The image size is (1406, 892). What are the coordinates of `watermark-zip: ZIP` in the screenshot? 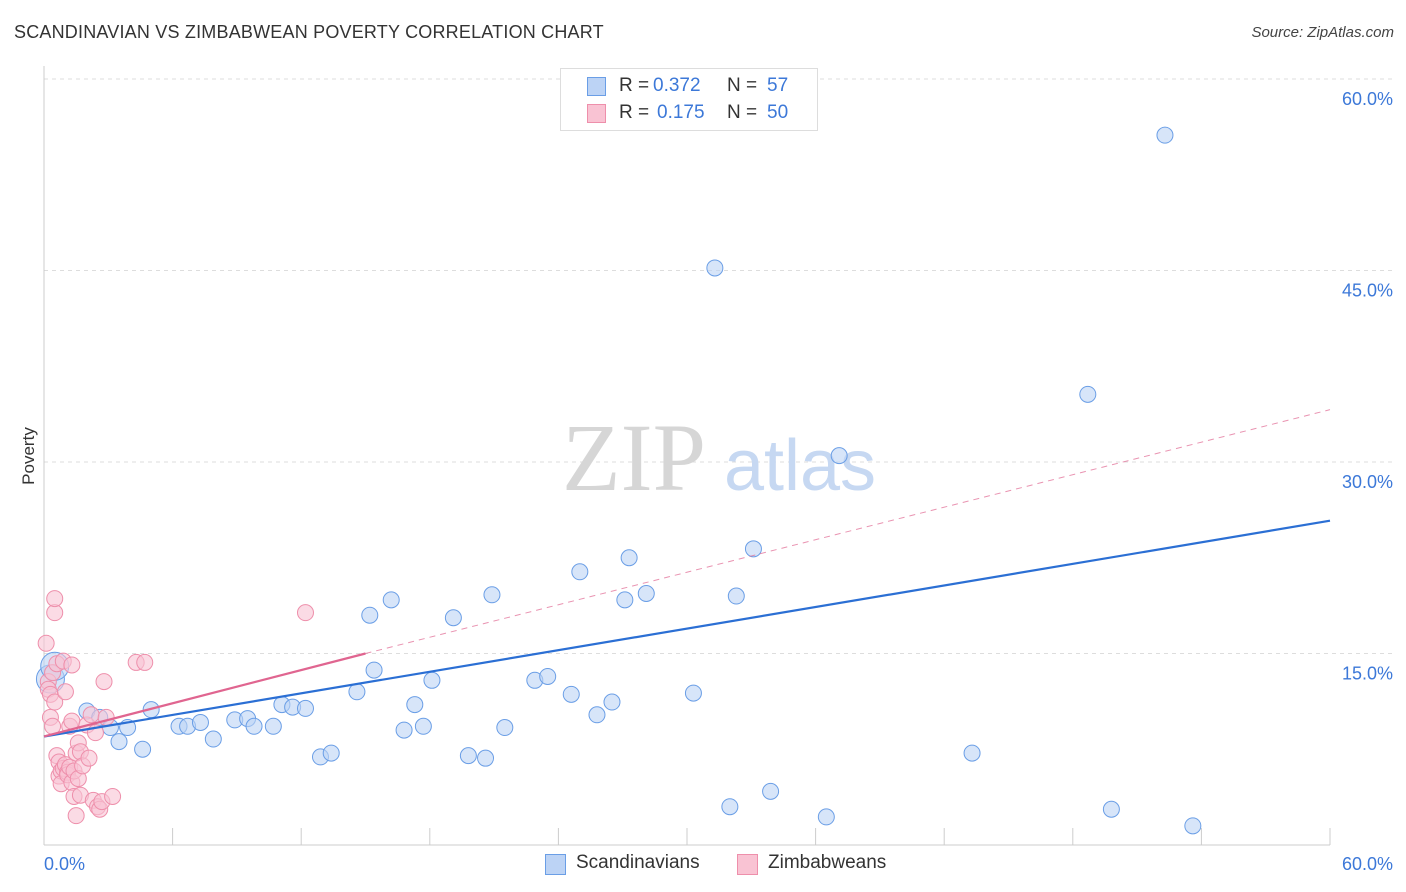 It's located at (634, 457).